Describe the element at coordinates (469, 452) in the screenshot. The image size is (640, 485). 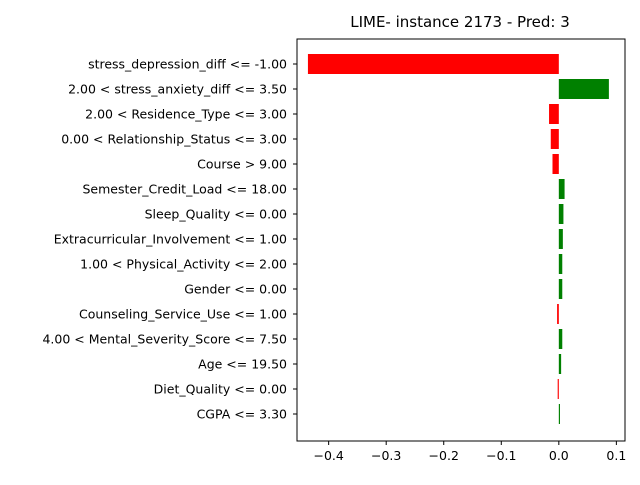
I see `x-tick-group: −0.4 −0.3 −0.2 −0.1 0.0 0.1` at that location.